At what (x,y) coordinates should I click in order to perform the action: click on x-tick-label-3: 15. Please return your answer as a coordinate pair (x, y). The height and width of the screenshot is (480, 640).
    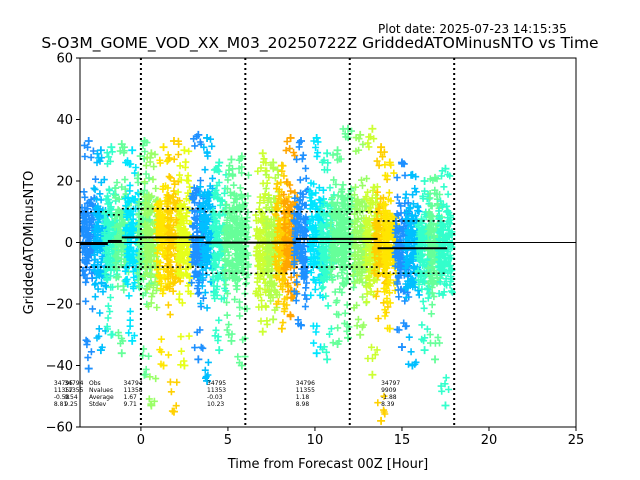
    Looking at the image, I should click on (402, 440).